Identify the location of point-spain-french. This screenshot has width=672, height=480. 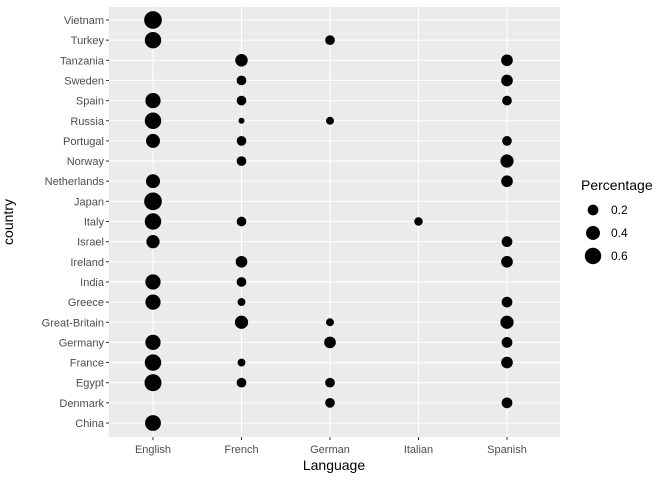
(241, 100).